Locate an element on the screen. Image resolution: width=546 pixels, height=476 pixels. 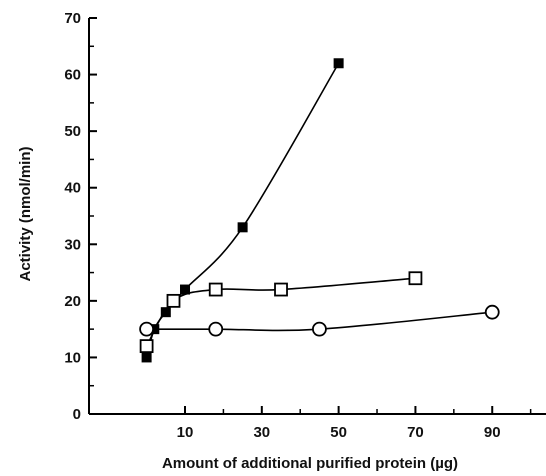
y-tick-label: 0 is located at coordinates (77, 414).